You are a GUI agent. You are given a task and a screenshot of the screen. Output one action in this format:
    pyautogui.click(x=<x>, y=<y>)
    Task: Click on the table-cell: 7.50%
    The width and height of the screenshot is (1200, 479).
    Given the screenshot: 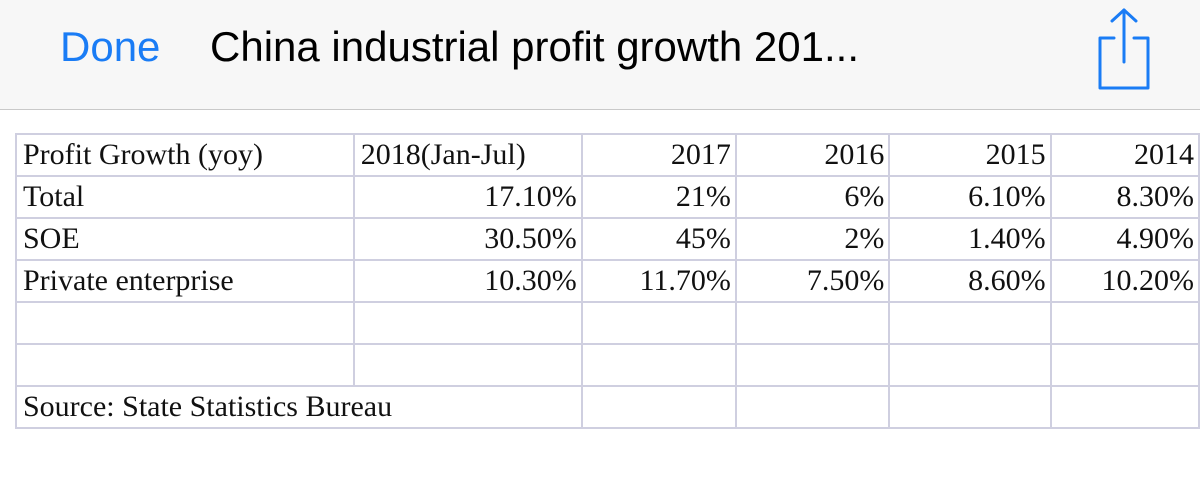 What is the action you would take?
    pyautogui.click(x=812, y=281)
    